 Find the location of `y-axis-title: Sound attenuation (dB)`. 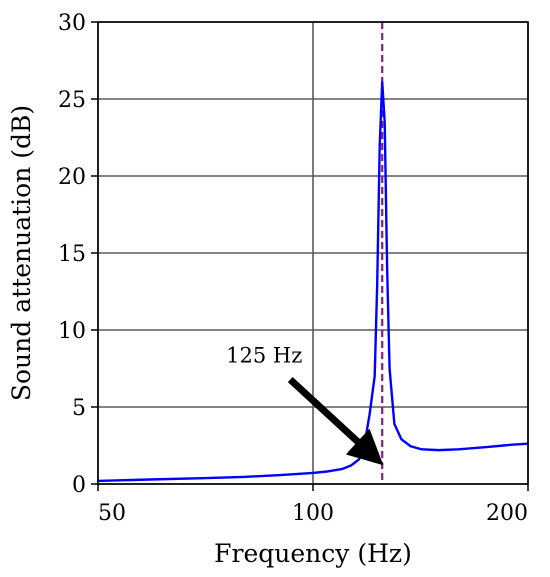

y-axis-title: Sound attenuation (dB) is located at coordinates (21, 253).